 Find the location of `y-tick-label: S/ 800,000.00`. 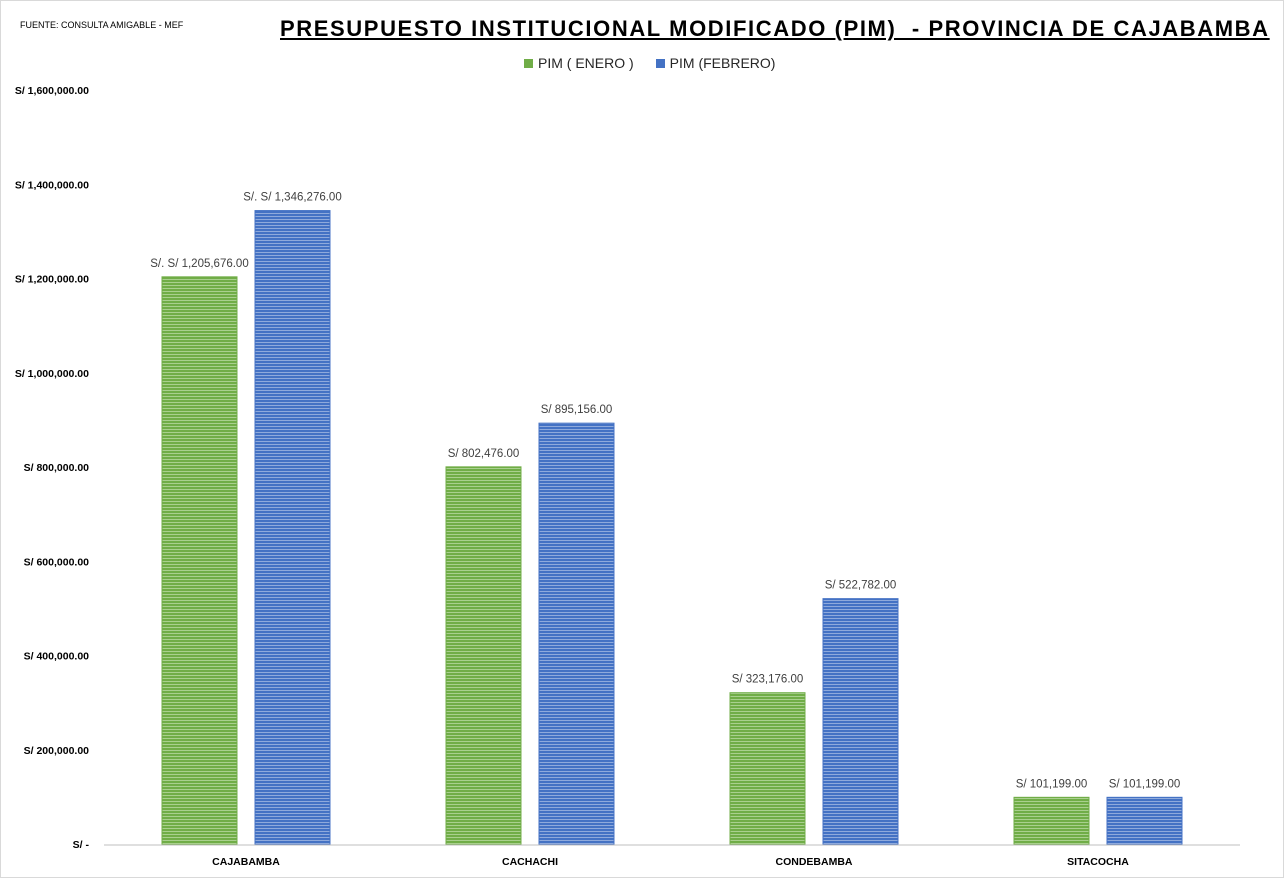

y-tick-label: S/ 800,000.00 is located at coordinates (57, 468).